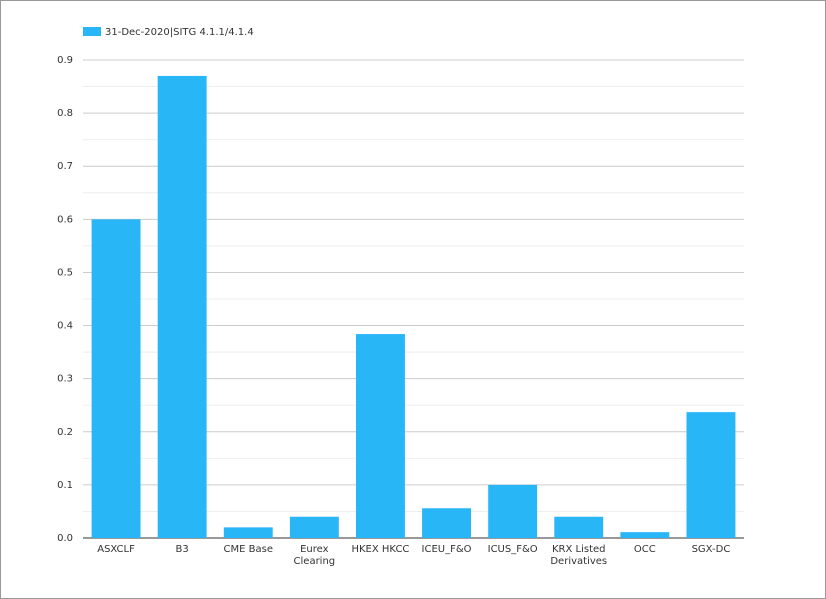 This screenshot has height=599, width=826. What do you see at coordinates (182, 549) in the screenshot?
I see `x-tick-label: B3` at bounding box center [182, 549].